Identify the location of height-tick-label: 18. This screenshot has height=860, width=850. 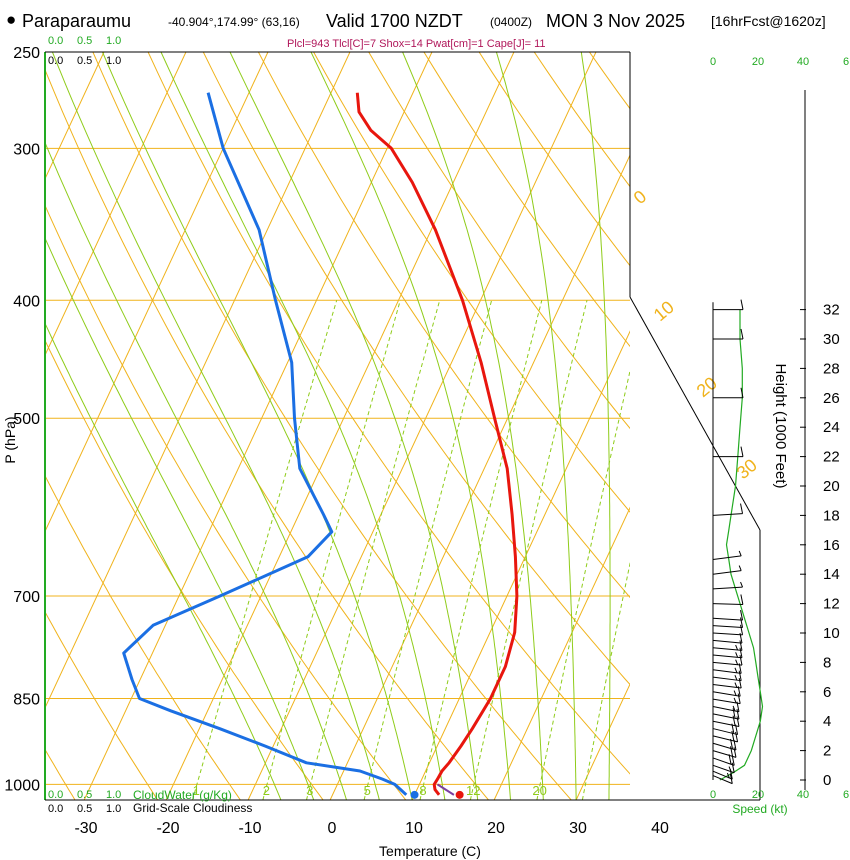
(831, 515).